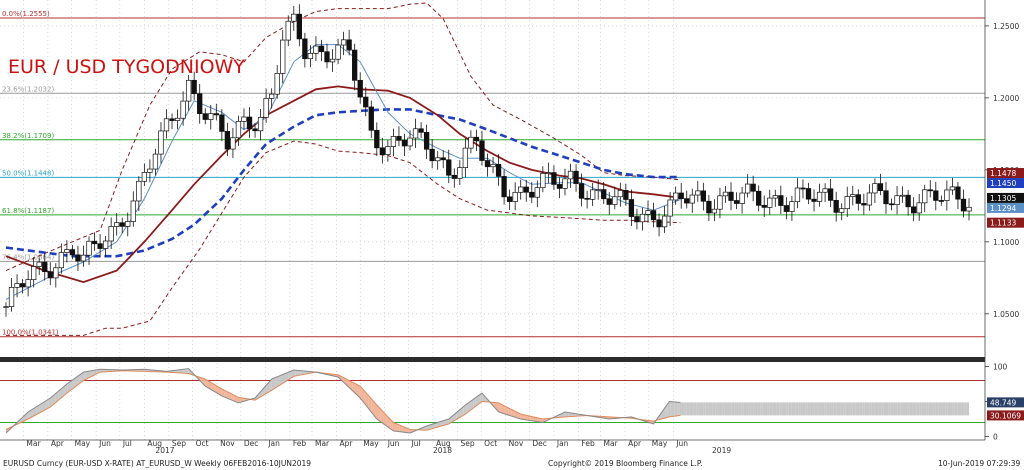 The width and height of the screenshot is (1024, 470). Describe the element at coordinates (179, 443) in the screenshot. I see `month-tick-label: Sep` at that location.